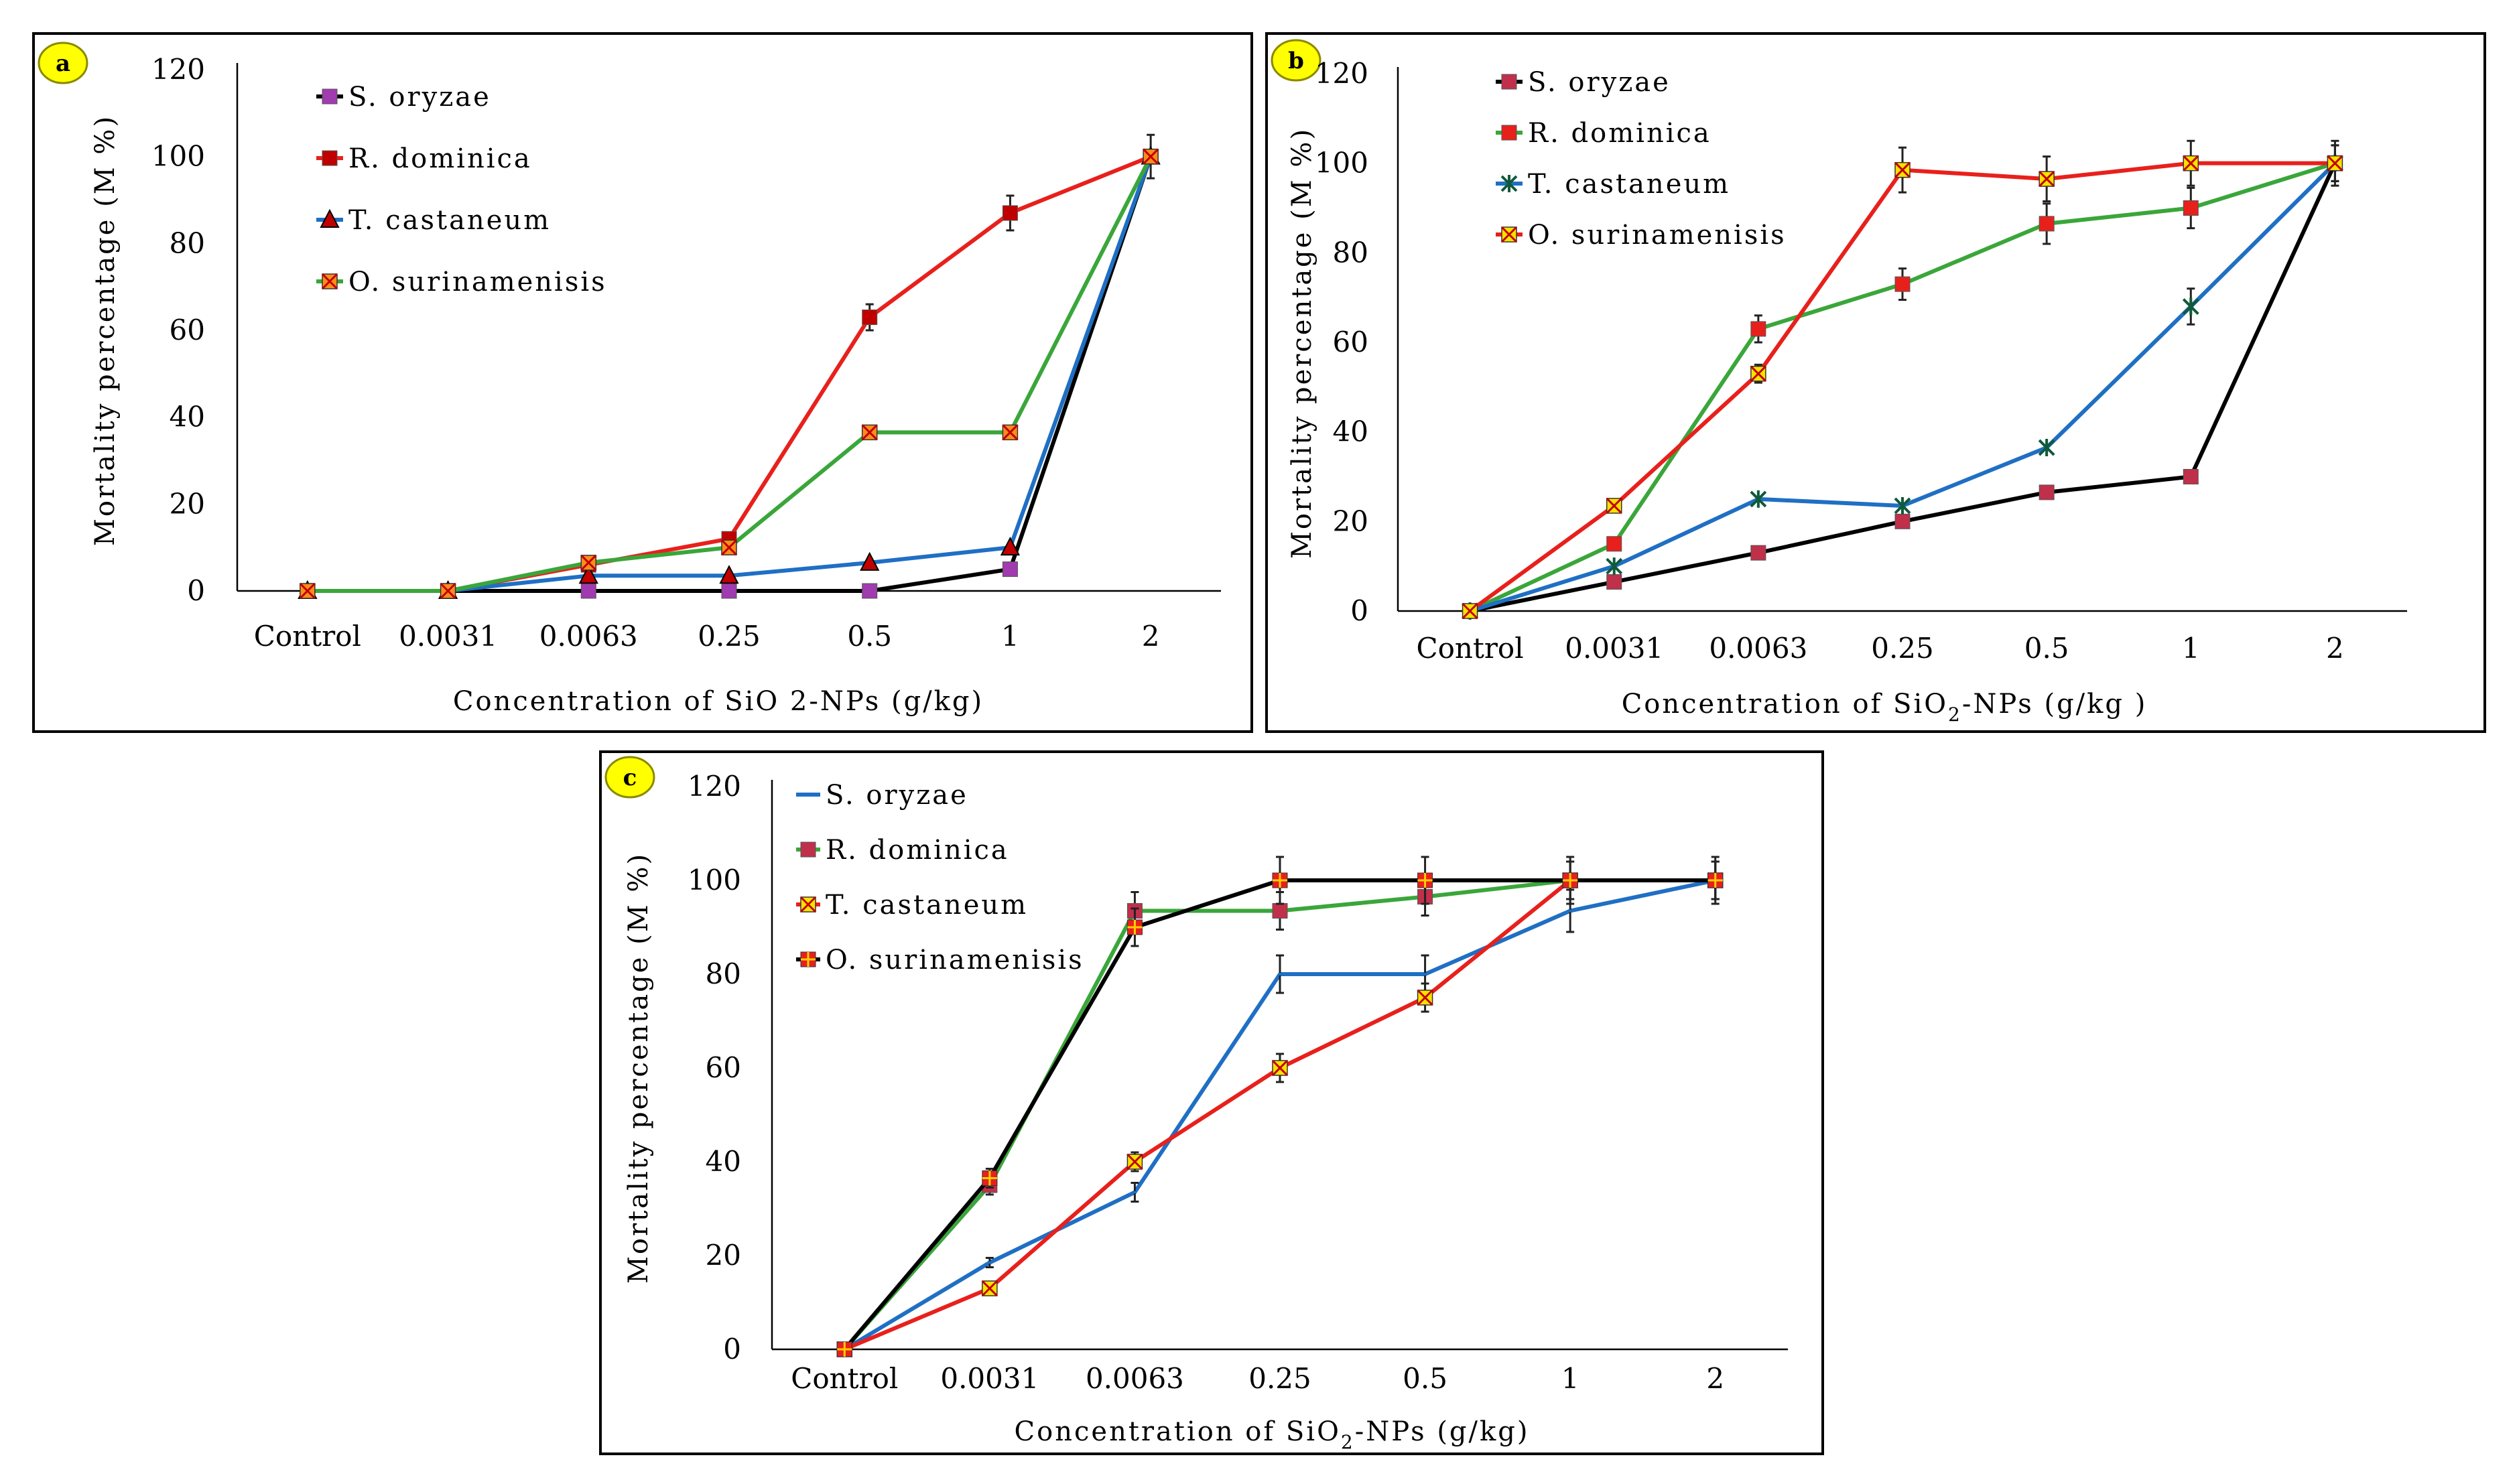 The width and height of the screenshot is (2519, 1484). I want to click on panel-label-text: a, so click(63, 64).